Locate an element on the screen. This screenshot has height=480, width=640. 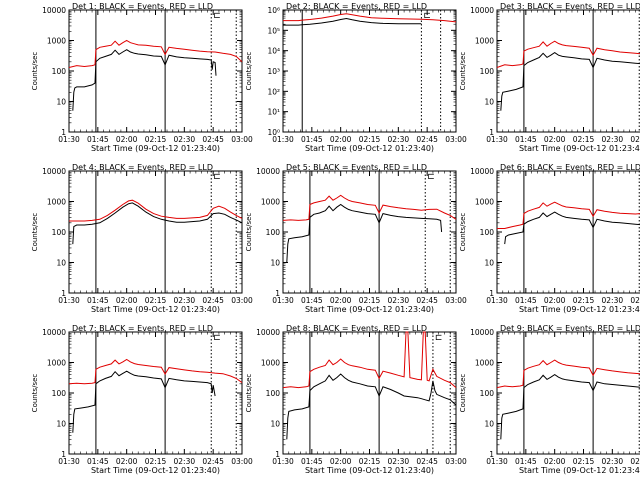
panel-title: Det 9: BLACK = Events, RED = LLD is located at coordinates (570, 328).